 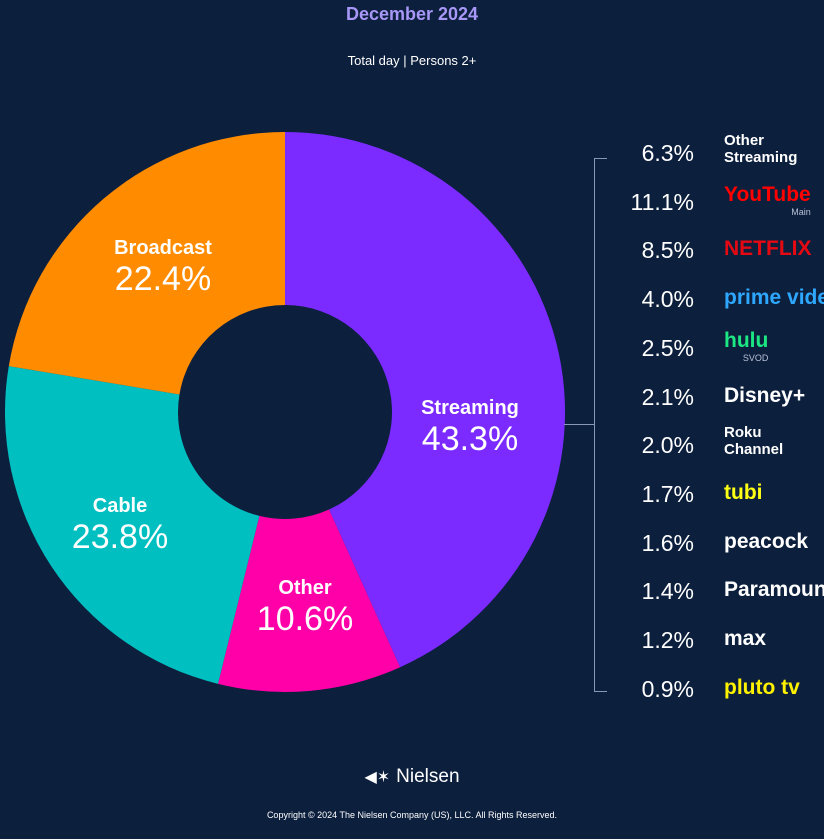 I want to click on segment-value-broadcast: 22.4%, so click(x=163, y=279).